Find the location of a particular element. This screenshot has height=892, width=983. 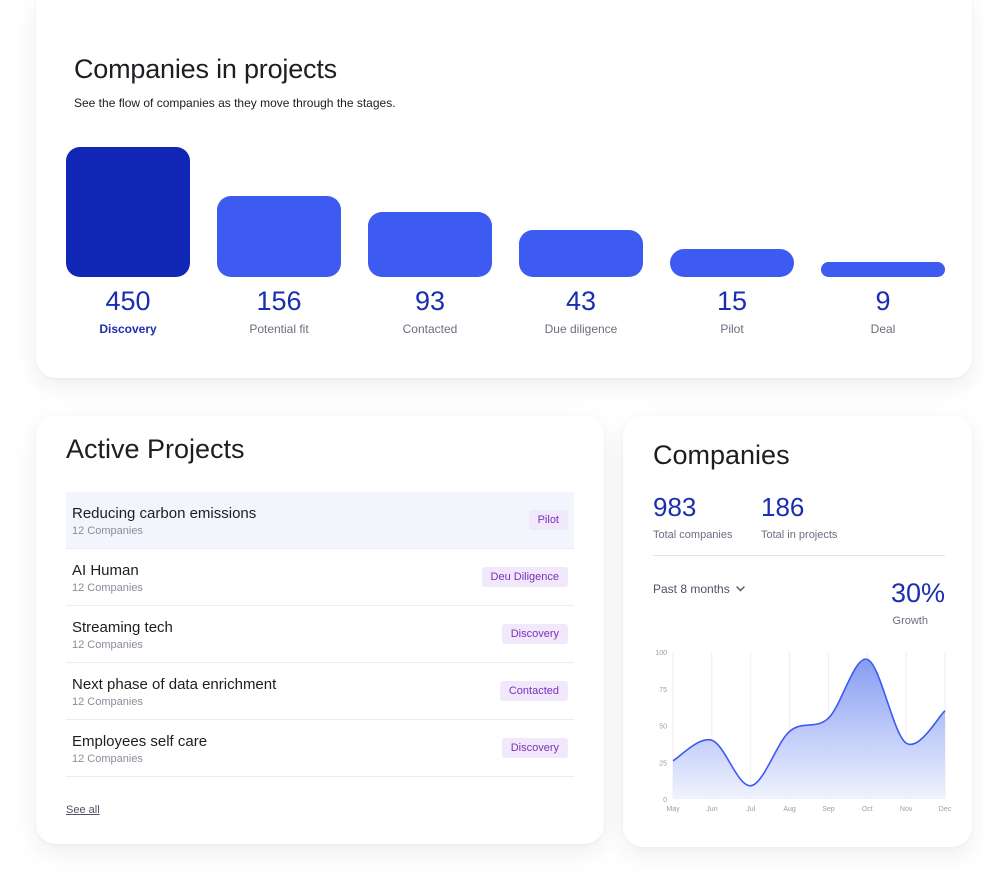

funnel-value: 43 is located at coordinates (581, 301).